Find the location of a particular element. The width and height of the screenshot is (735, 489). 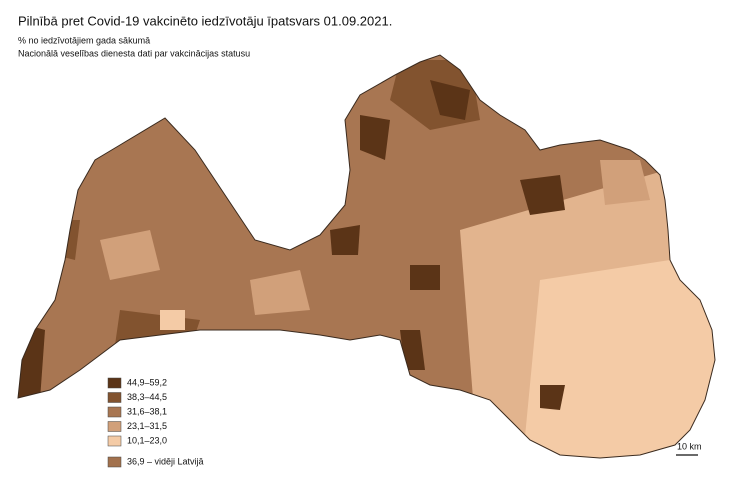

legend-label: 36,9 – vidēji Latvijā is located at coordinates (165, 461).